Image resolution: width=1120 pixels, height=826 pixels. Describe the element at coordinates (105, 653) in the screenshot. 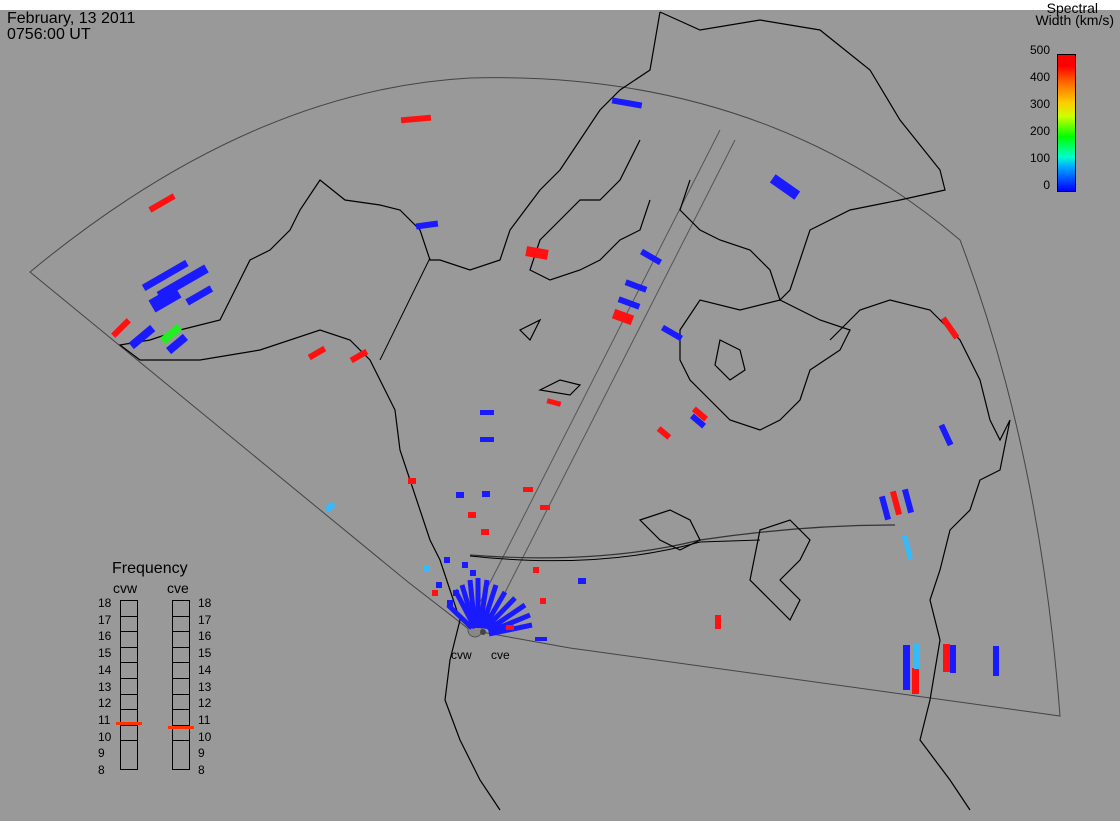

I see `frequency-tick-left: 15` at that location.